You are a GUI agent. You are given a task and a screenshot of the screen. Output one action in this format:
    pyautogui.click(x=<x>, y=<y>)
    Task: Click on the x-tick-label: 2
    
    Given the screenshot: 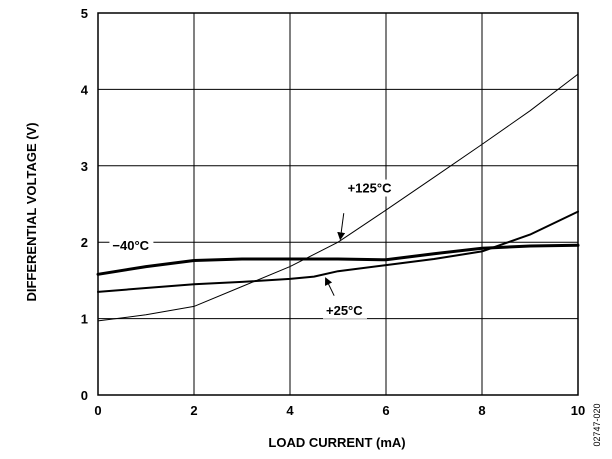 What is the action you would take?
    pyautogui.click(x=193, y=410)
    